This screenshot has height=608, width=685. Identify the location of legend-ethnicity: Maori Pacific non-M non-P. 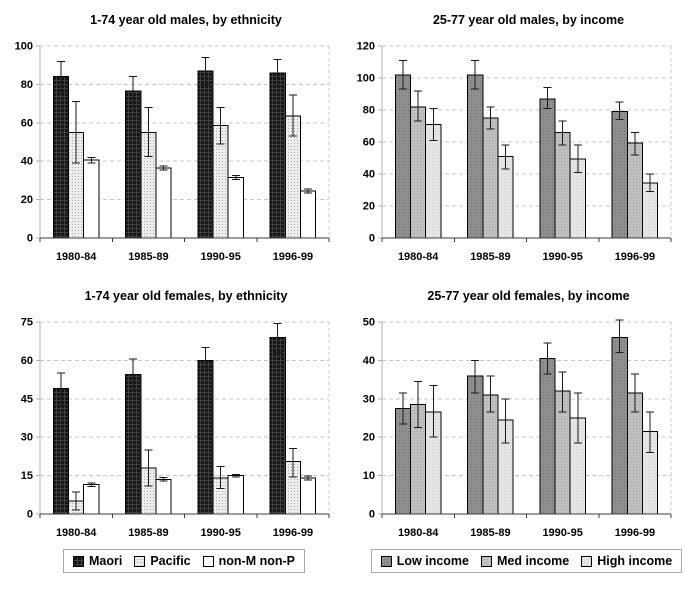
(184, 561).